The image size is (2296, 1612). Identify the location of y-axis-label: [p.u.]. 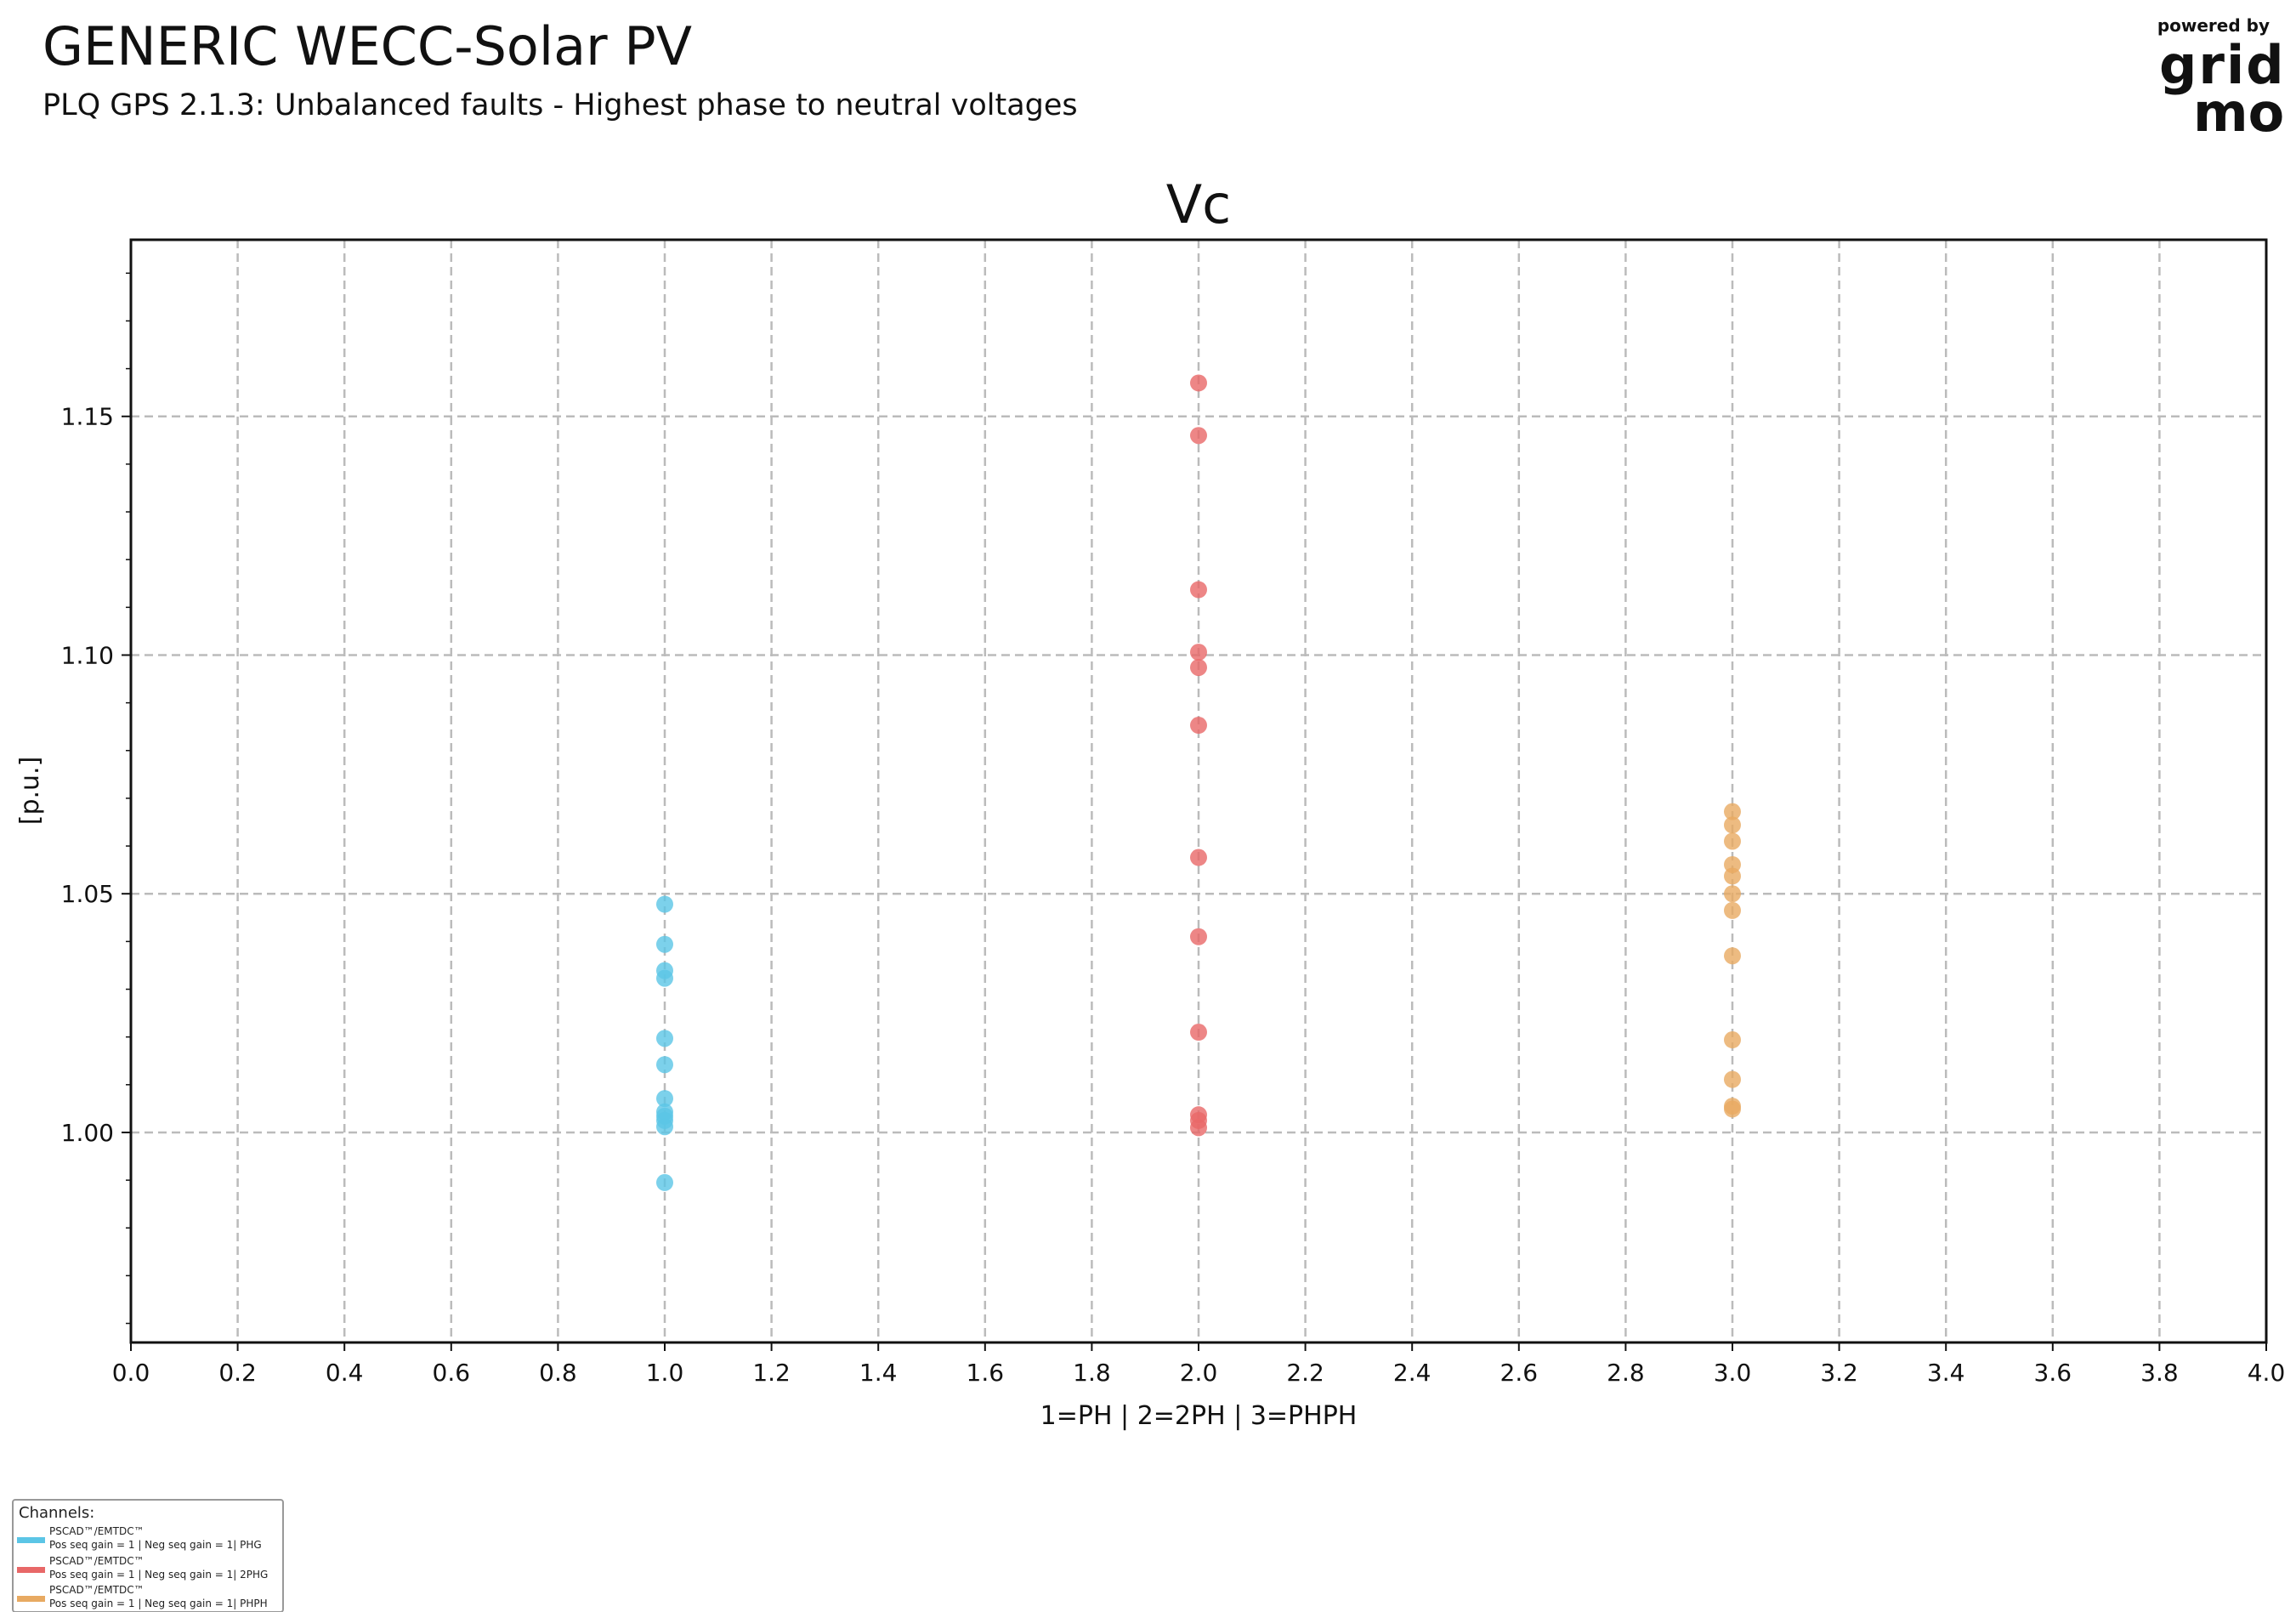
(30, 791).